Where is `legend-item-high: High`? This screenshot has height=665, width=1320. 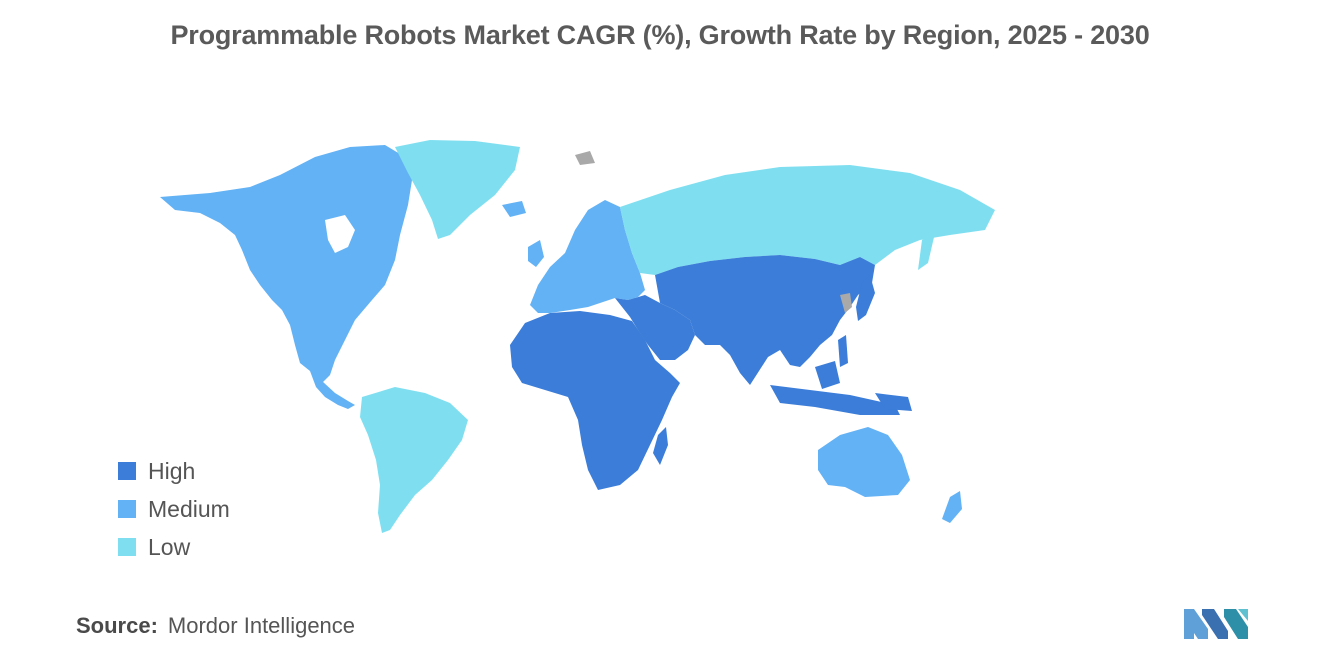 legend-item-high: High is located at coordinates (174, 471).